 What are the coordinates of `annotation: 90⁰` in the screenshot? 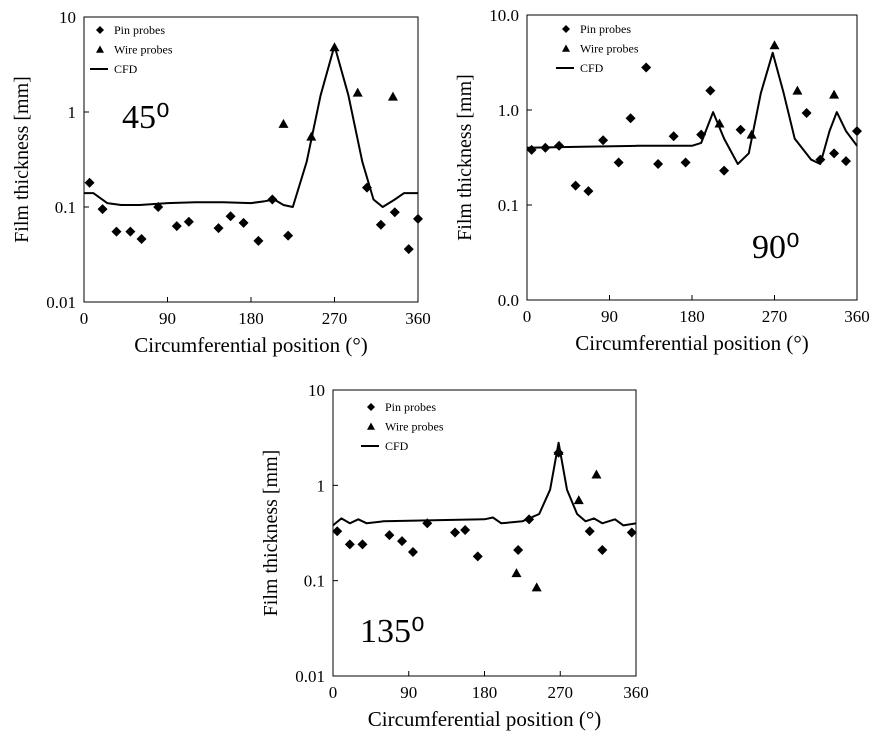 It's located at (776, 247).